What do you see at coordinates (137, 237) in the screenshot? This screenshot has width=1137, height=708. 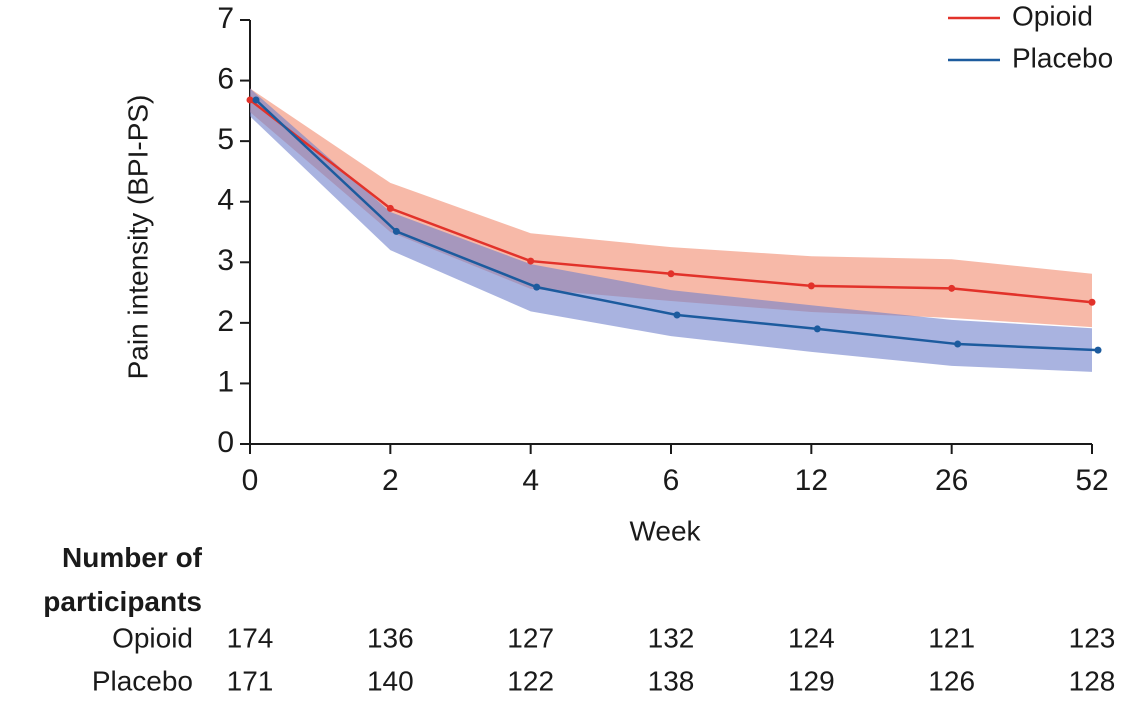 I see `y-axis-label: Pain intensity (BPI-PS)` at bounding box center [137, 237].